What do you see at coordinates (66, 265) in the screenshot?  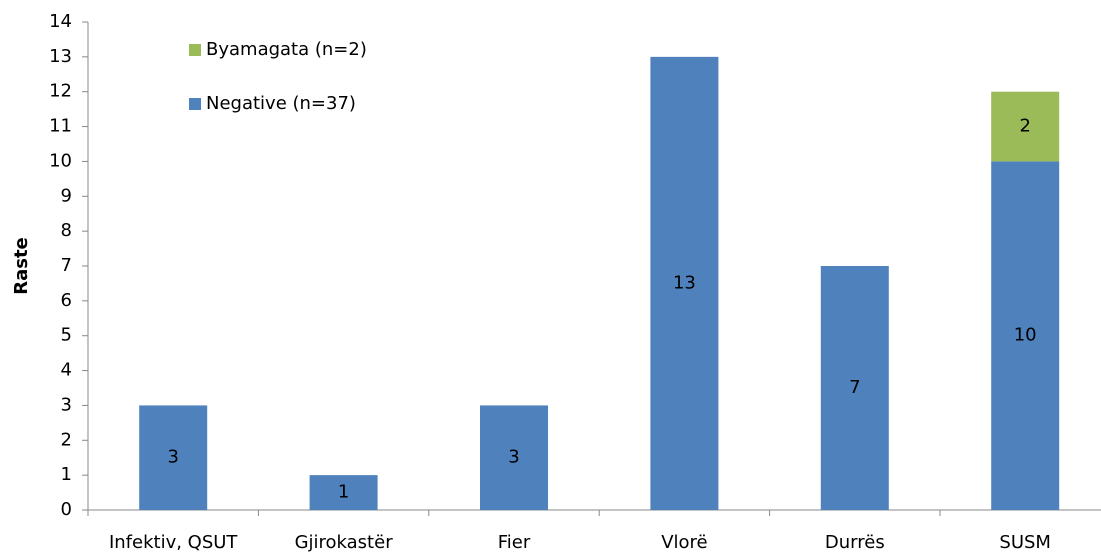 I see `y-tick-label: 7` at bounding box center [66, 265].